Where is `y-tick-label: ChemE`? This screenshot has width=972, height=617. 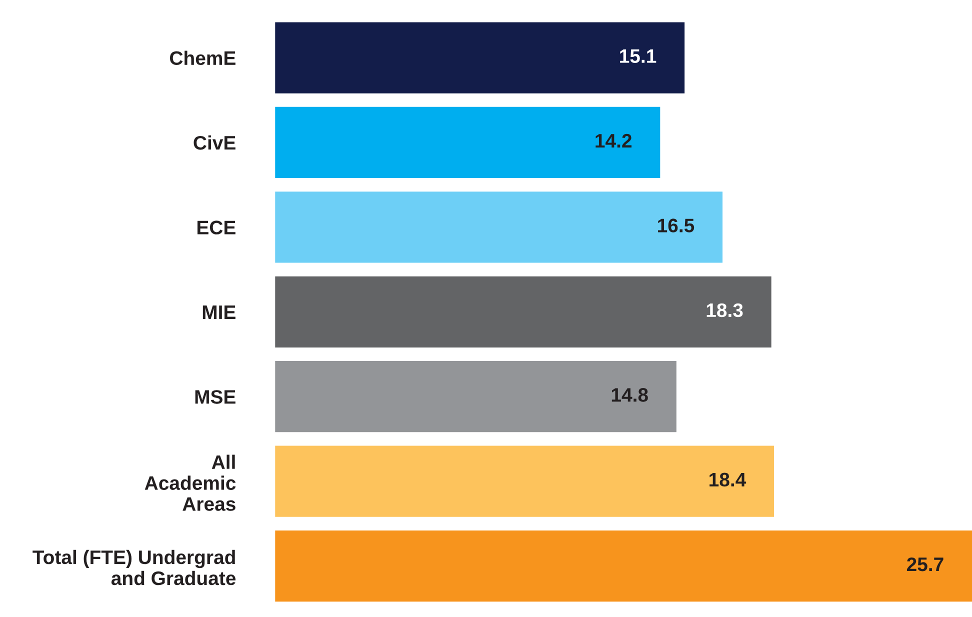 y-tick-label: ChemE is located at coordinates (203, 58).